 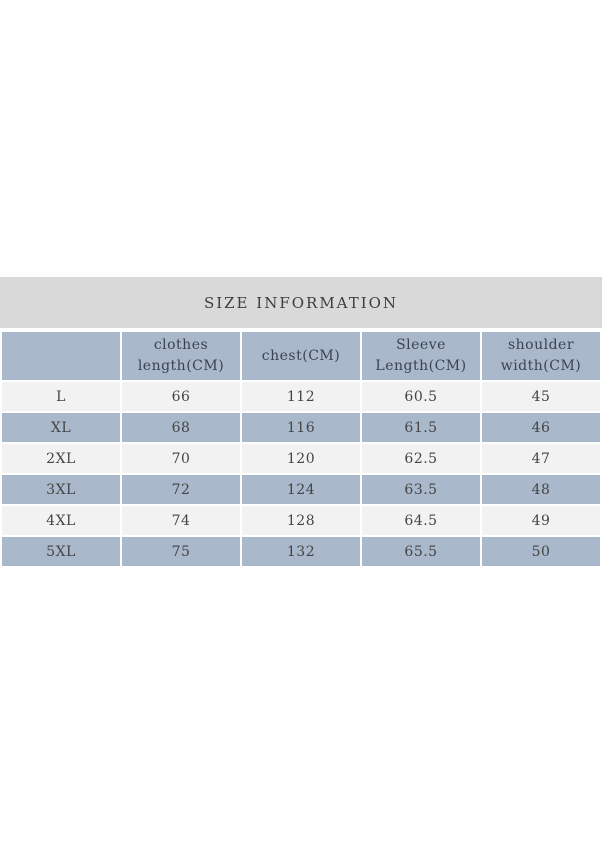 What do you see at coordinates (181, 489) in the screenshot?
I see `cell-clothes-length: 72` at bounding box center [181, 489].